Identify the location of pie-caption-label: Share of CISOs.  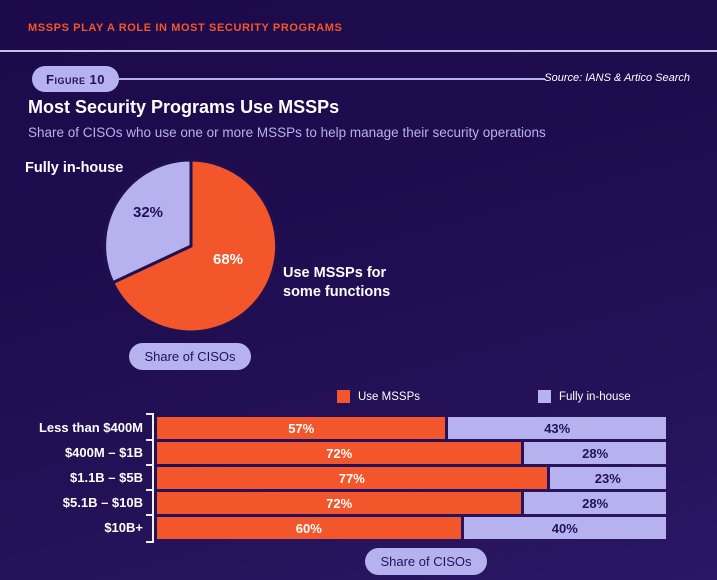
(190, 356).